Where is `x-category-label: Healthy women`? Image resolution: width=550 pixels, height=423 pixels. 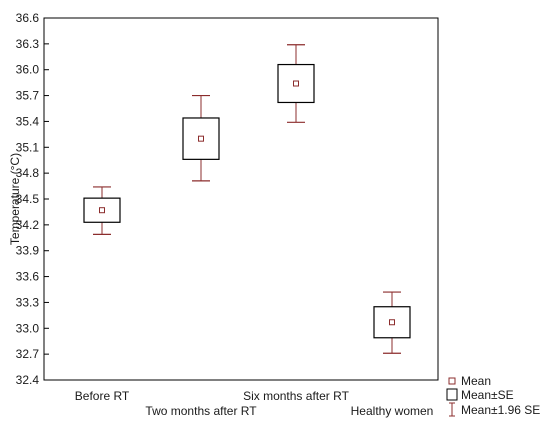 x-category-label: Healthy women is located at coordinates (392, 411).